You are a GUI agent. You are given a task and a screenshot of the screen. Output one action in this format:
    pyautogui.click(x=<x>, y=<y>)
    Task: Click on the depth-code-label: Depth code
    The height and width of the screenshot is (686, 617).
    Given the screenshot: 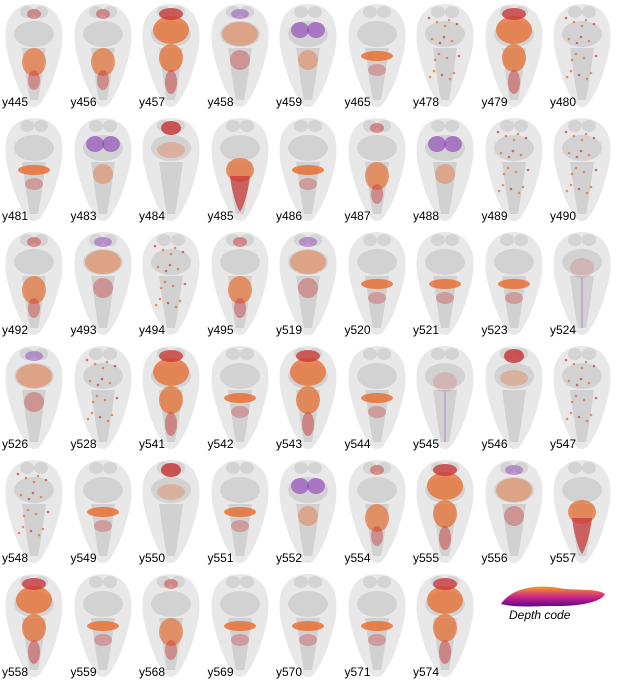 What is the action you would take?
    pyautogui.click(x=540, y=615)
    